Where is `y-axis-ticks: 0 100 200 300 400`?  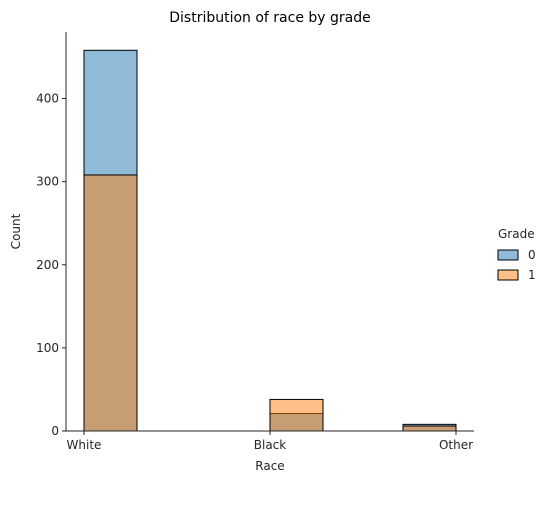
y-axis-ticks: 0 100 200 300 400 is located at coordinates (51, 265).